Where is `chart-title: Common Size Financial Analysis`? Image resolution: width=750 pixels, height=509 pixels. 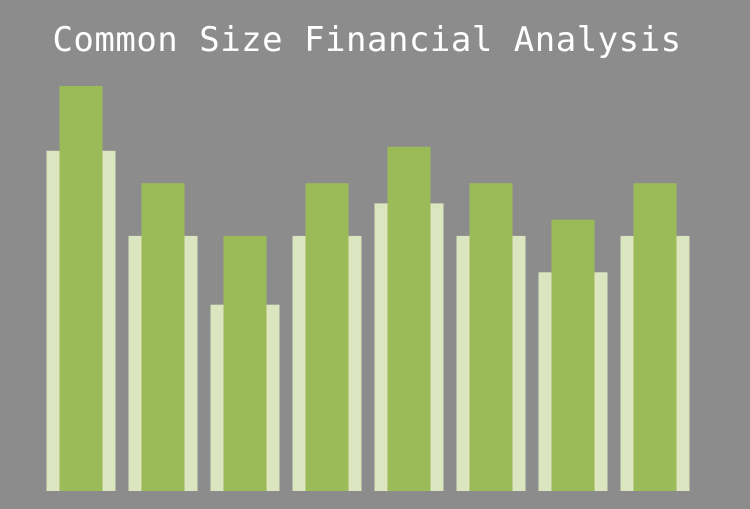 chart-title: Common Size Financial Analysis is located at coordinates (367, 40).